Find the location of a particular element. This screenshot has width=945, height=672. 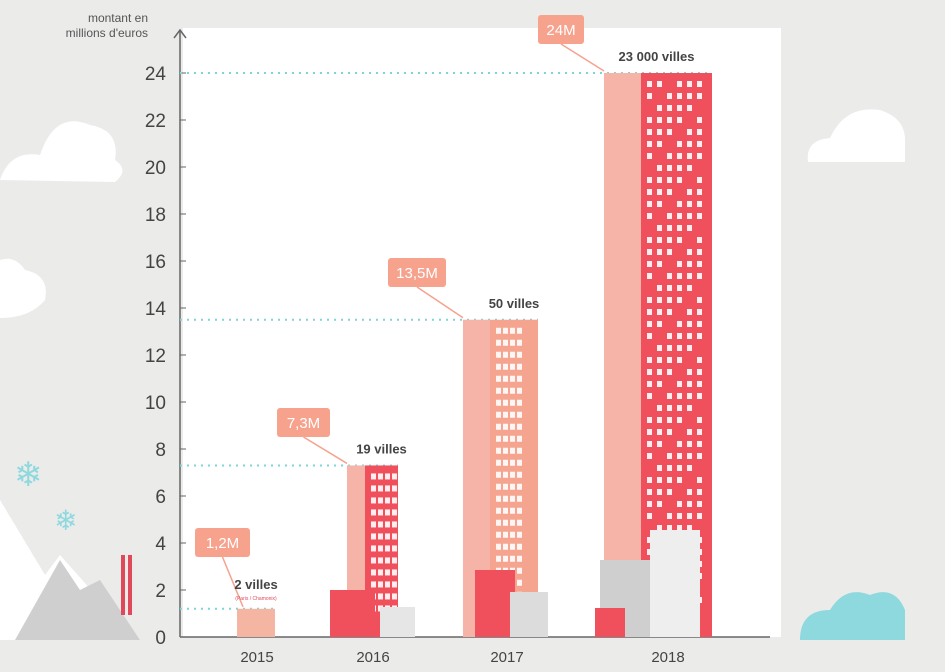

y-tick-label: 24 is located at coordinates (156, 74).